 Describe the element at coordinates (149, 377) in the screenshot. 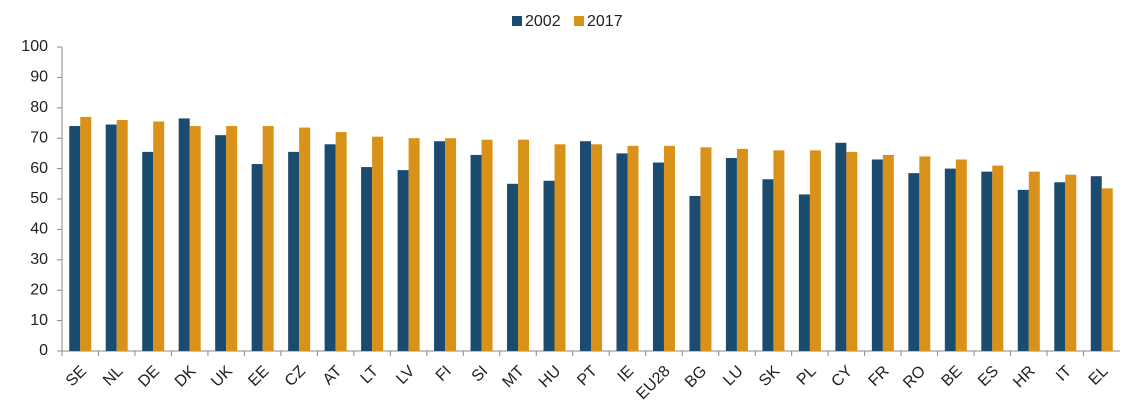

I see `x-tick-label: DE` at that location.